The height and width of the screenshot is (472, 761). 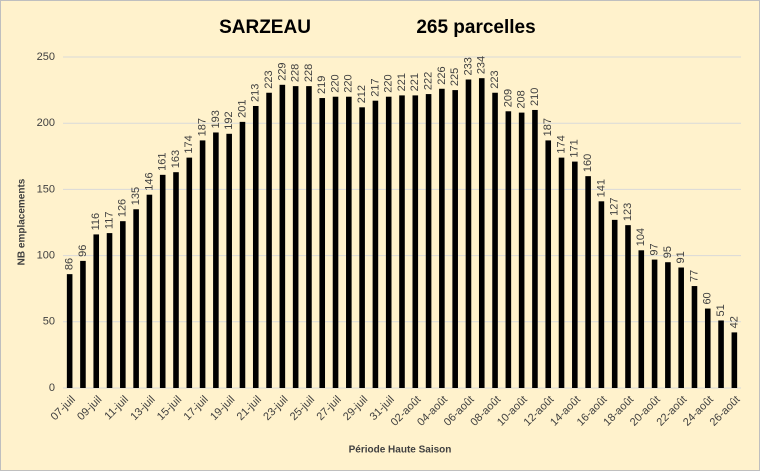 What do you see at coordinates (52, 388) in the screenshot?
I see `y-tick-label: 0` at bounding box center [52, 388].